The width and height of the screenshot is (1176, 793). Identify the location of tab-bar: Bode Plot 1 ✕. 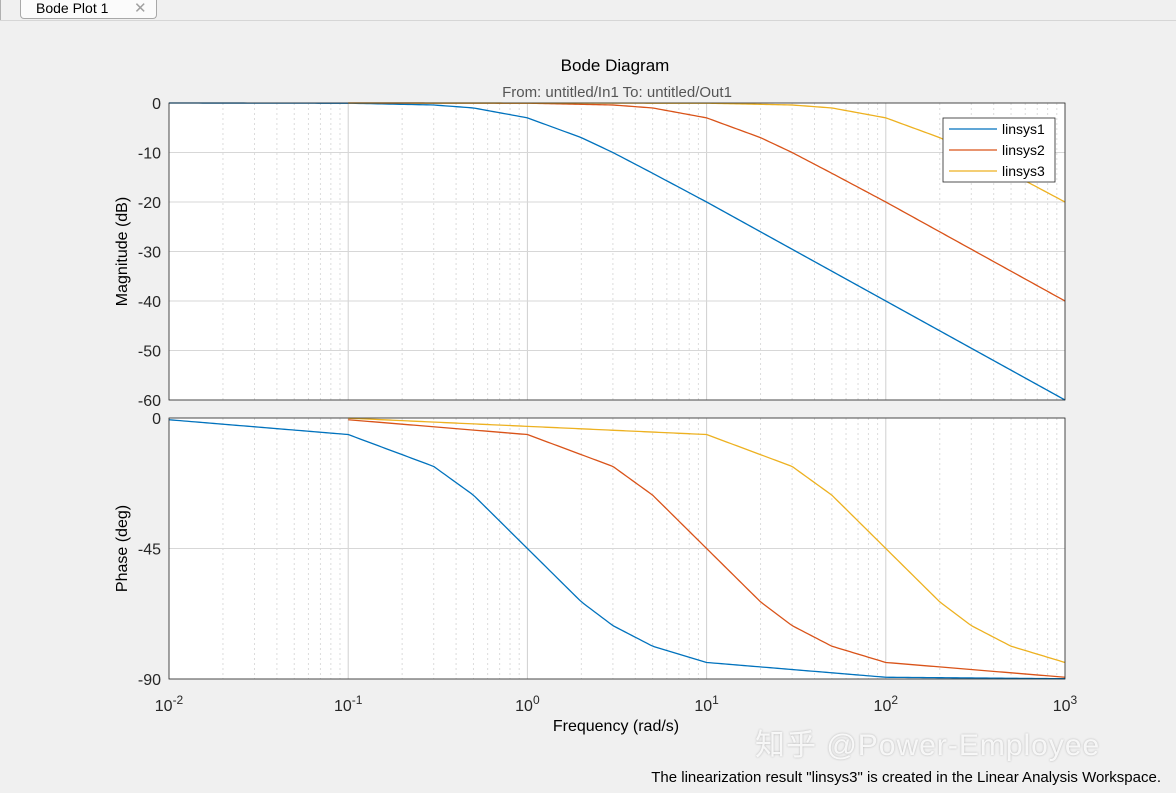
(588, 10).